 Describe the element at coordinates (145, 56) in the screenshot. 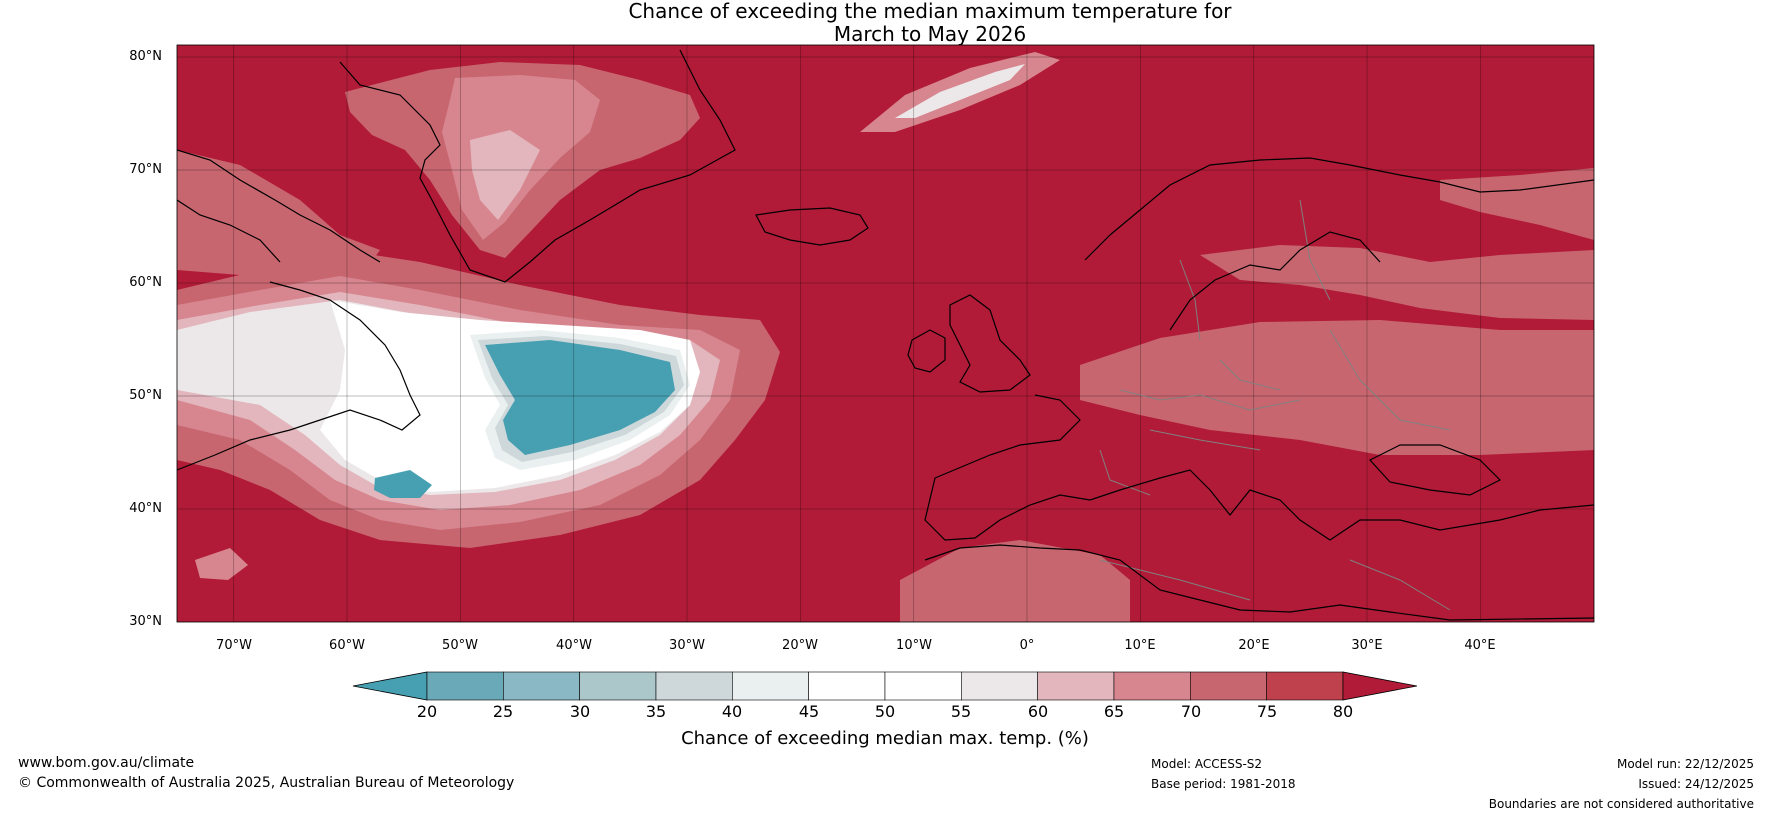

I see `lat-label-80n: 80°N` at that location.